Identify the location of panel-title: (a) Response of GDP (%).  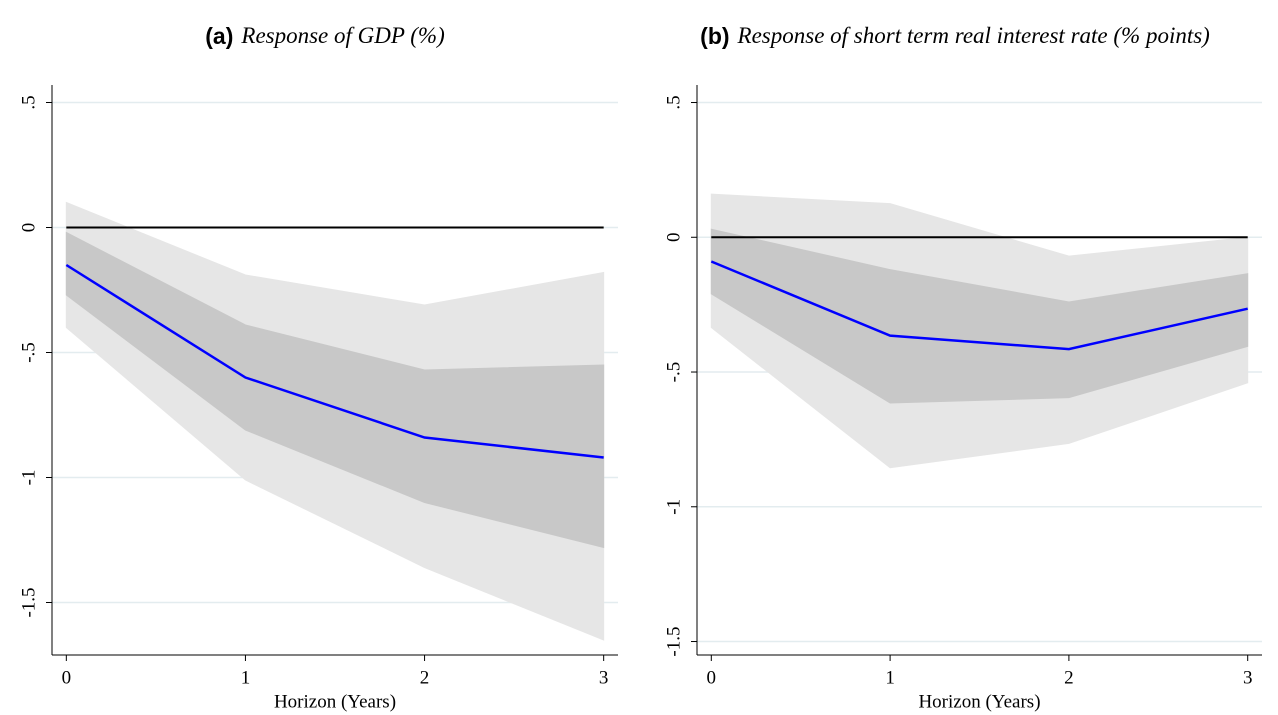
(324, 36).